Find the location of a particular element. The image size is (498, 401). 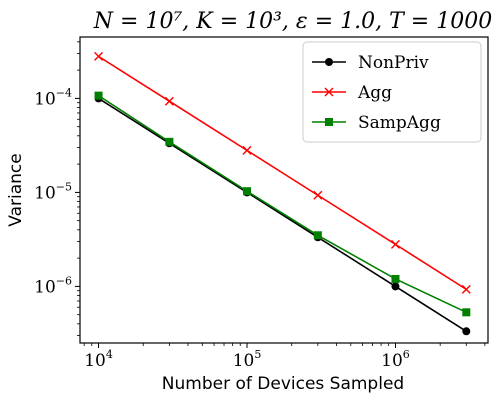

legend-box is located at coordinates (392, 92).